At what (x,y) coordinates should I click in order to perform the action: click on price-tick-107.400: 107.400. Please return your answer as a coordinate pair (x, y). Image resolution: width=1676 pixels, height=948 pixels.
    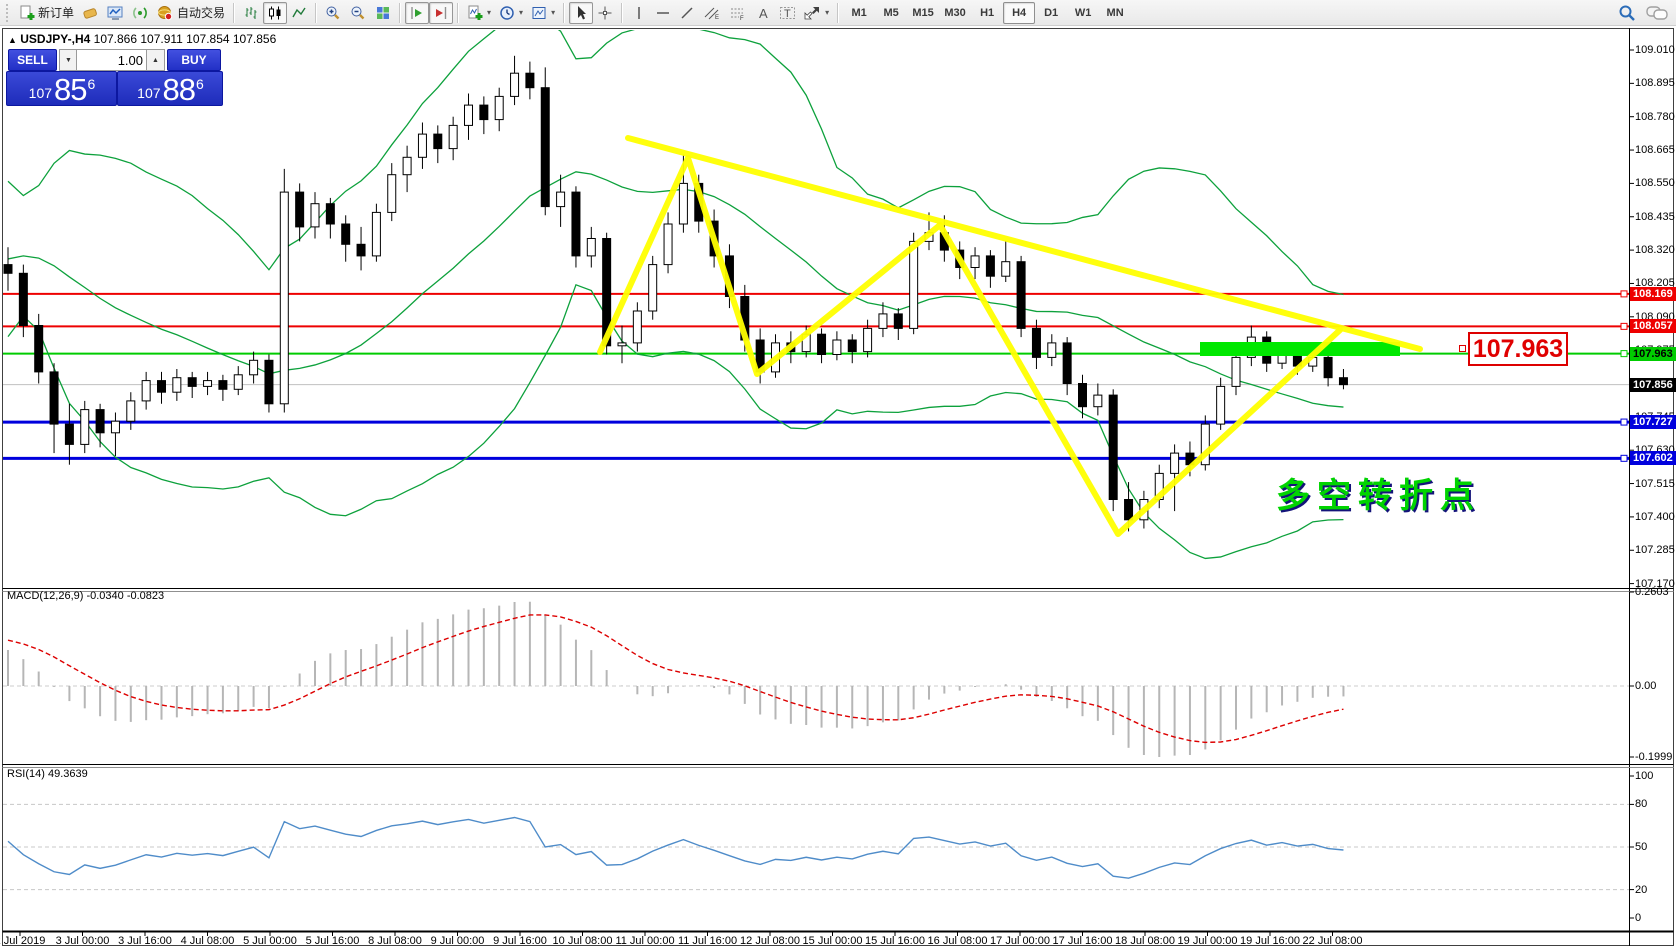
    Looking at the image, I should click on (1655, 516).